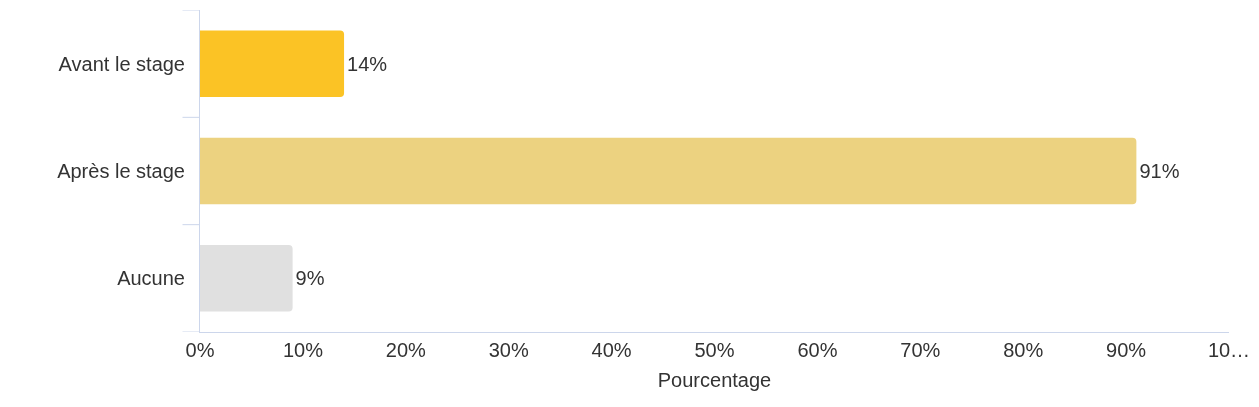  I want to click on data-label: 9%, so click(310, 278).